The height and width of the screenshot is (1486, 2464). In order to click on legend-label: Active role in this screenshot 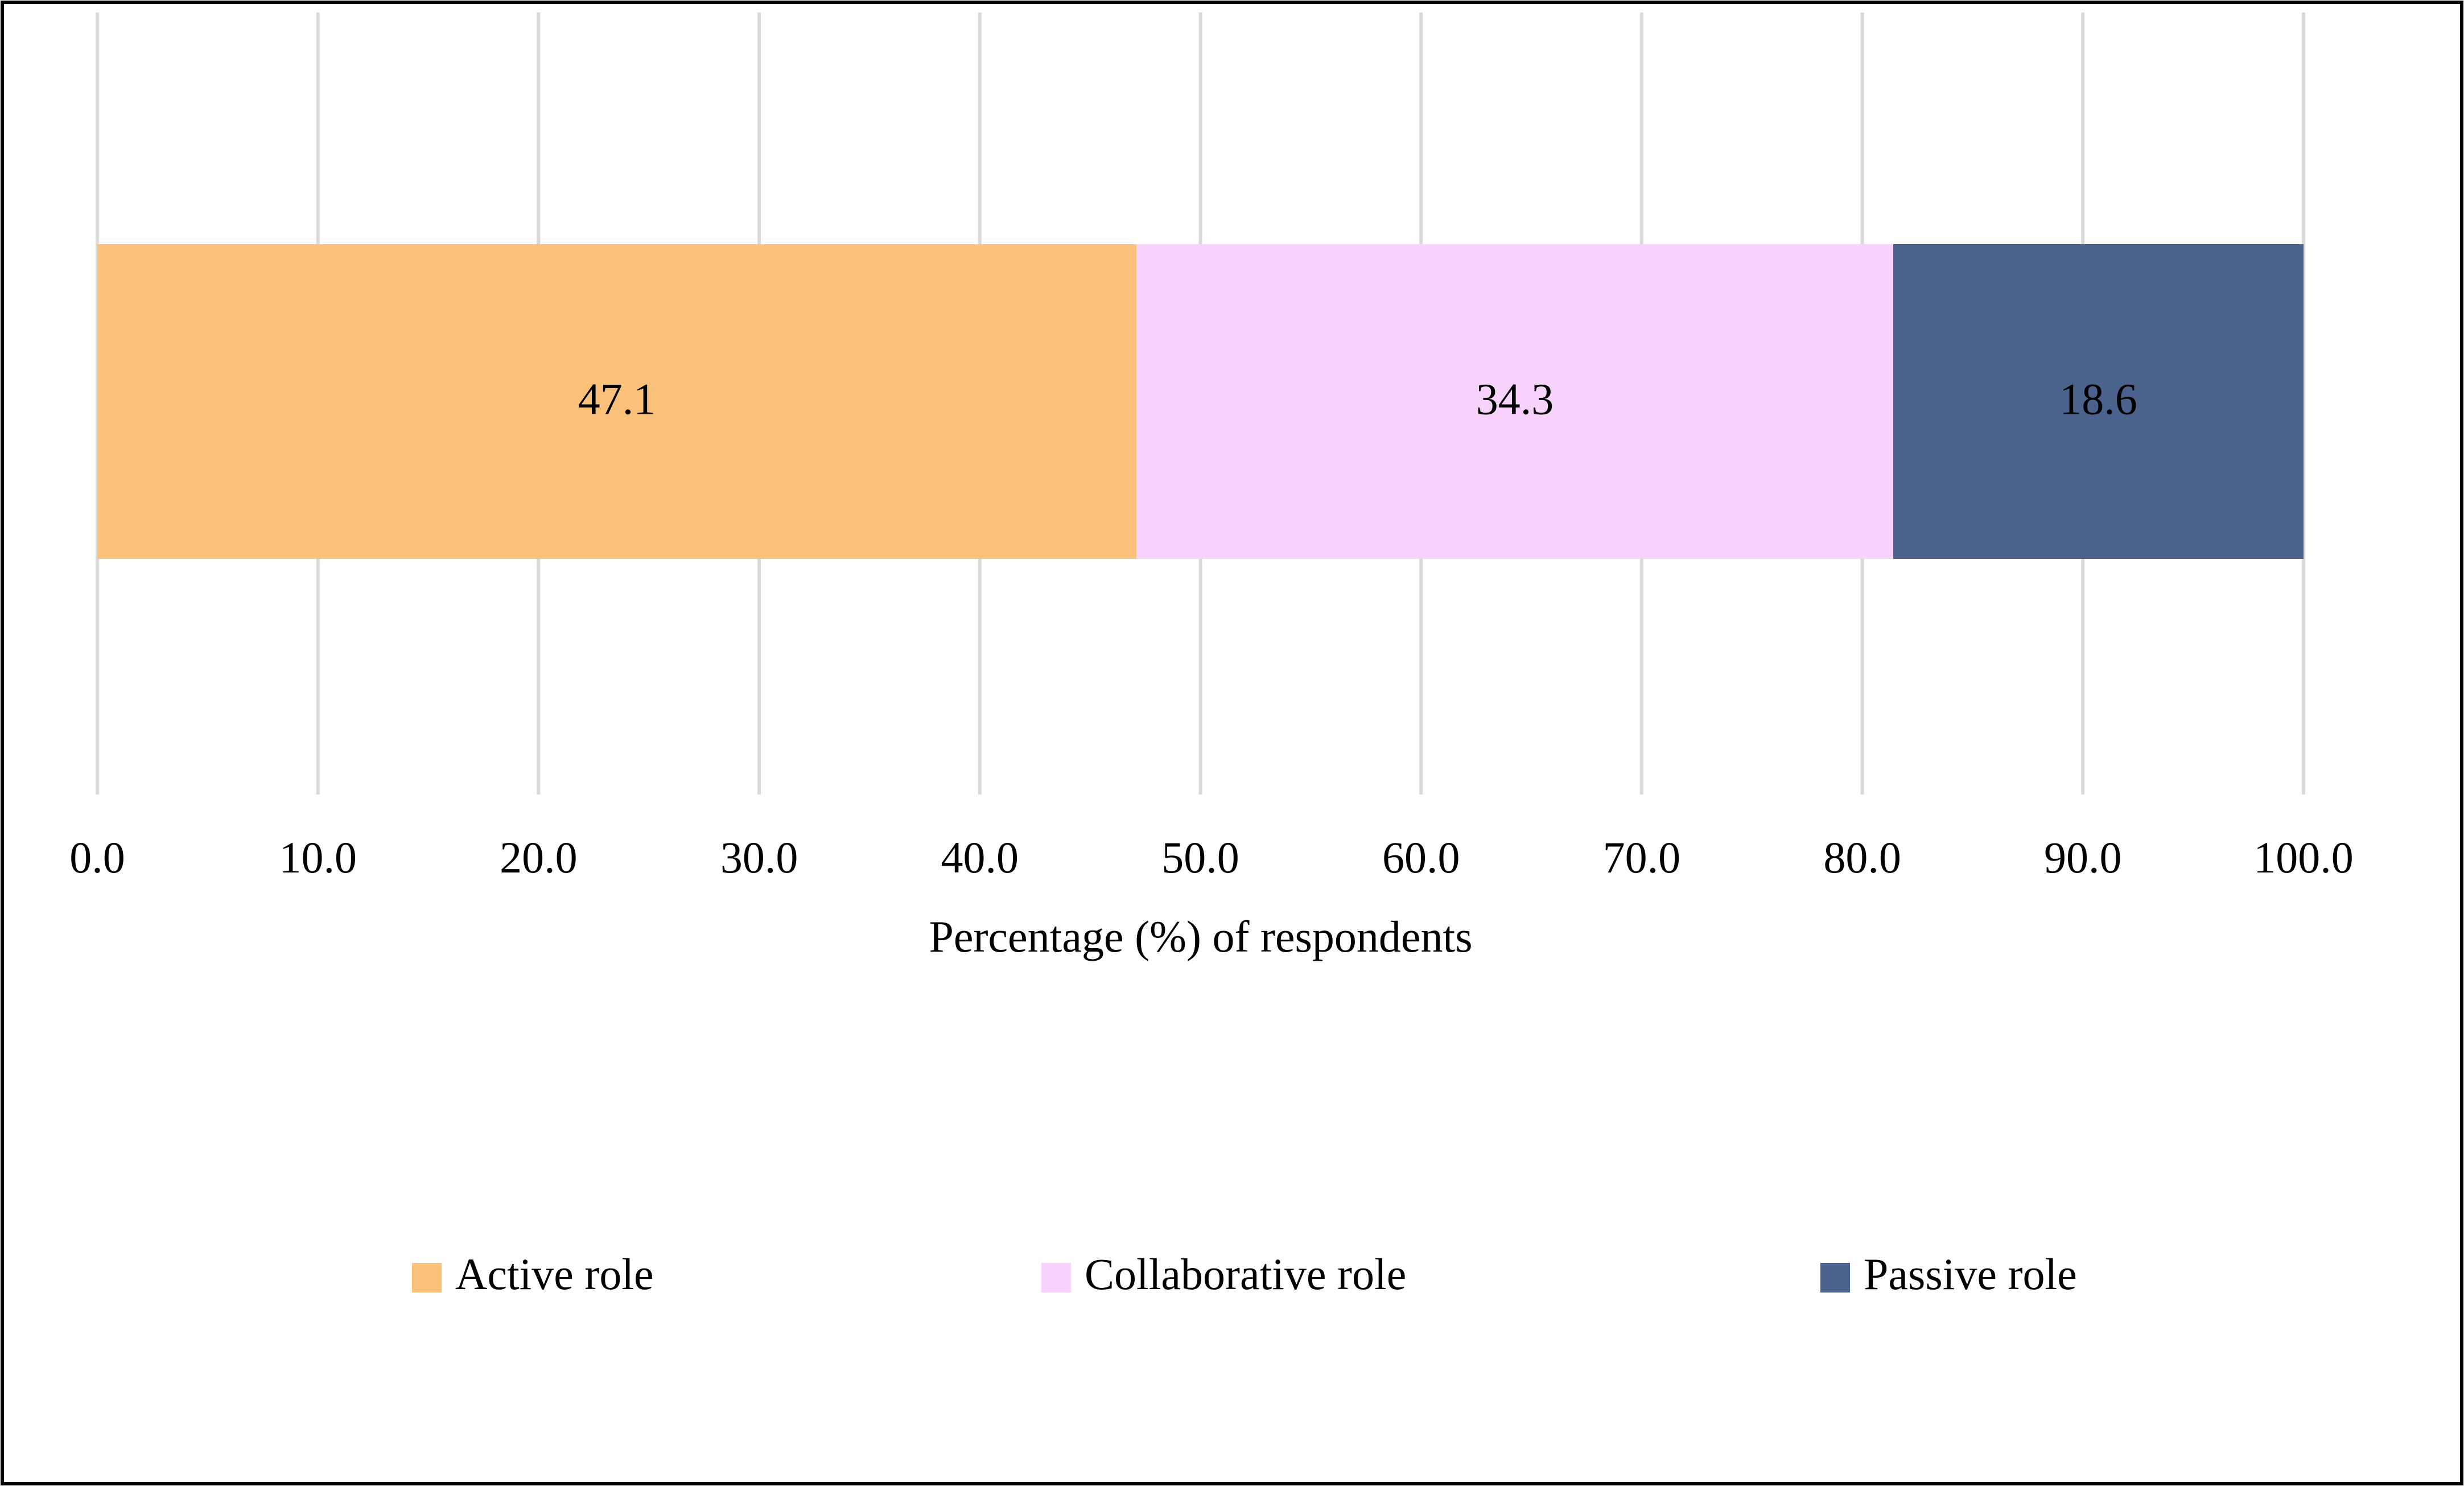, I will do `click(554, 1274)`.